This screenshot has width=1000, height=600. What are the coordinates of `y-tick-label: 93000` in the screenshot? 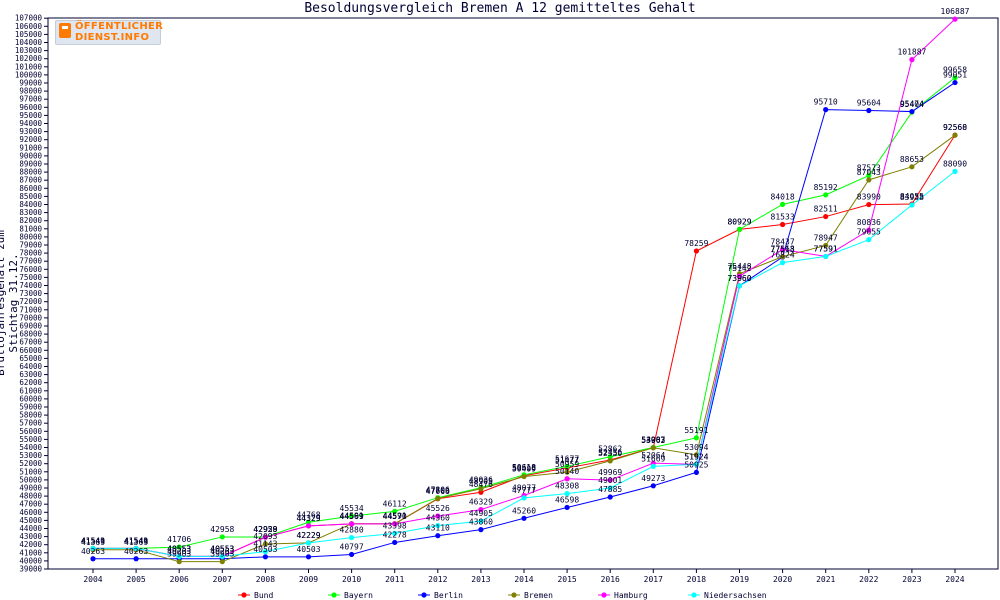 It's located at (30, 131).